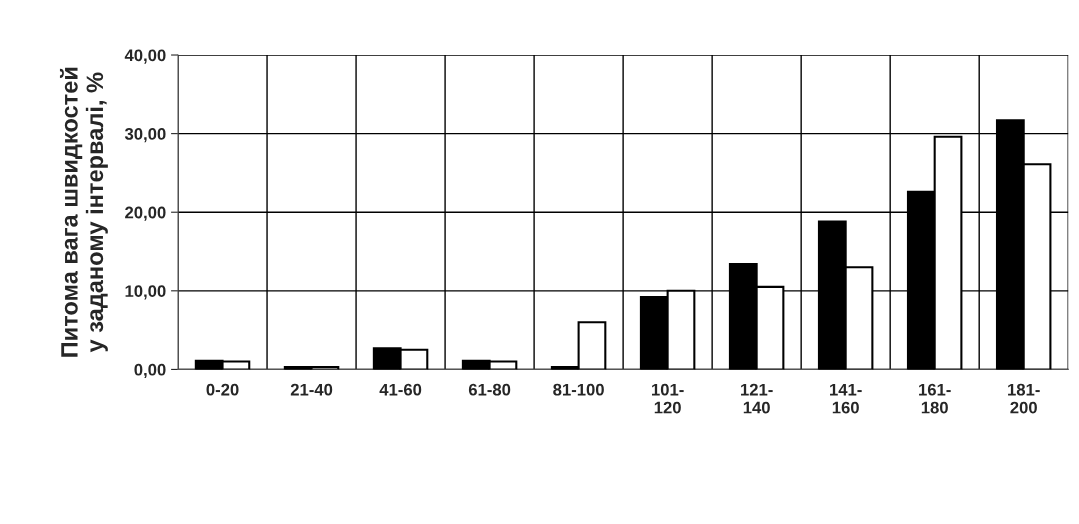 The height and width of the screenshot is (524, 1079). I want to click on x-tick-label: 41-60, so click(400, 389).